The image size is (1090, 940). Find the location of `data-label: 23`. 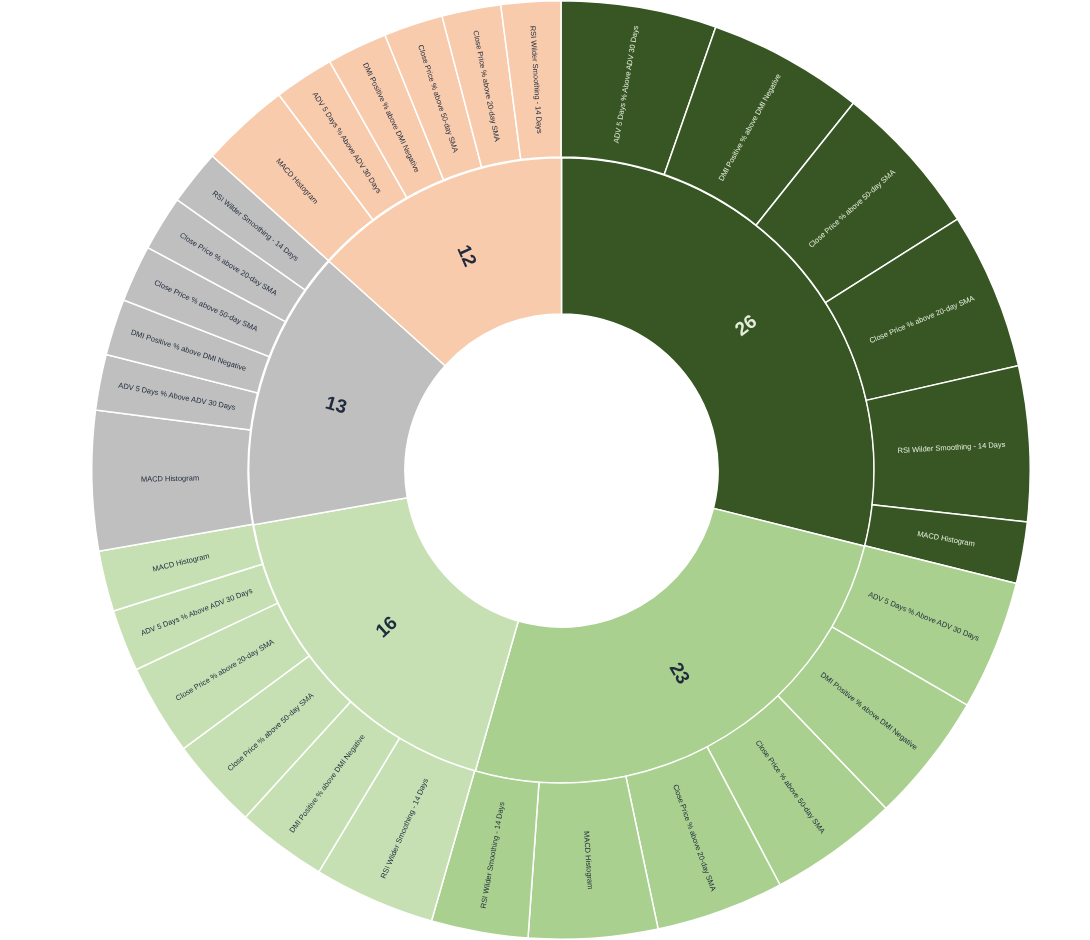

data-label: 23 is located at coordinates (679, 673).